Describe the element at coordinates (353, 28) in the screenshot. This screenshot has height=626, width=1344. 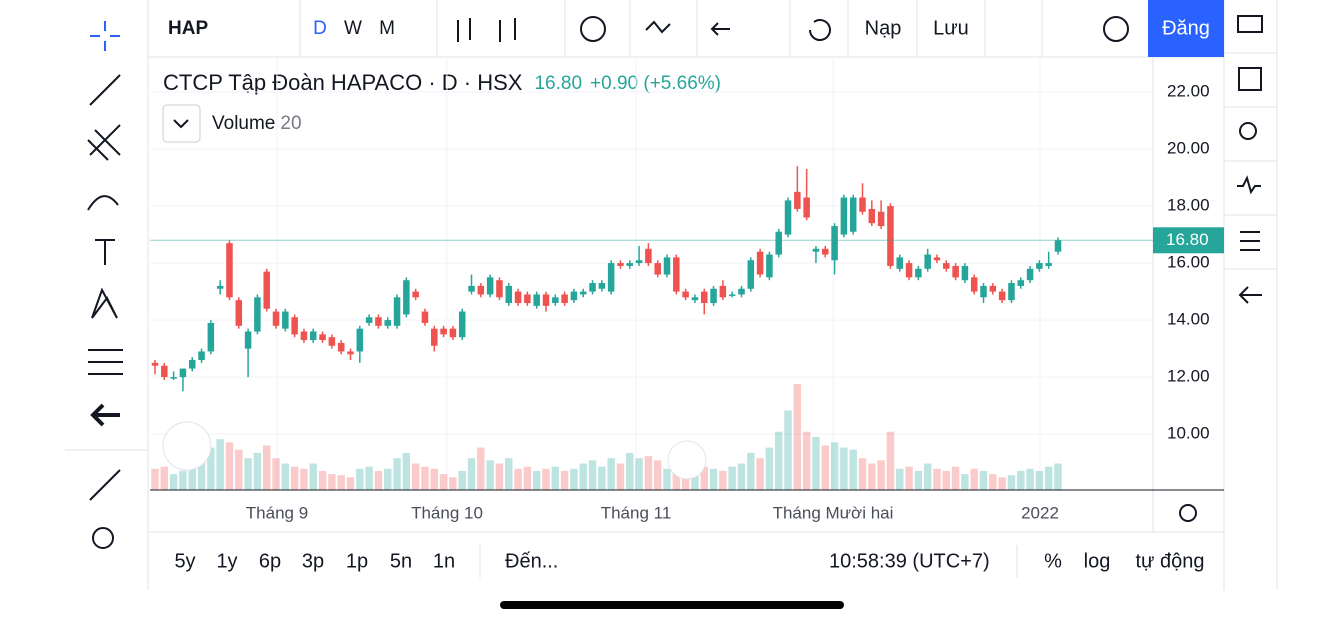
I see `interval: W` at that location.